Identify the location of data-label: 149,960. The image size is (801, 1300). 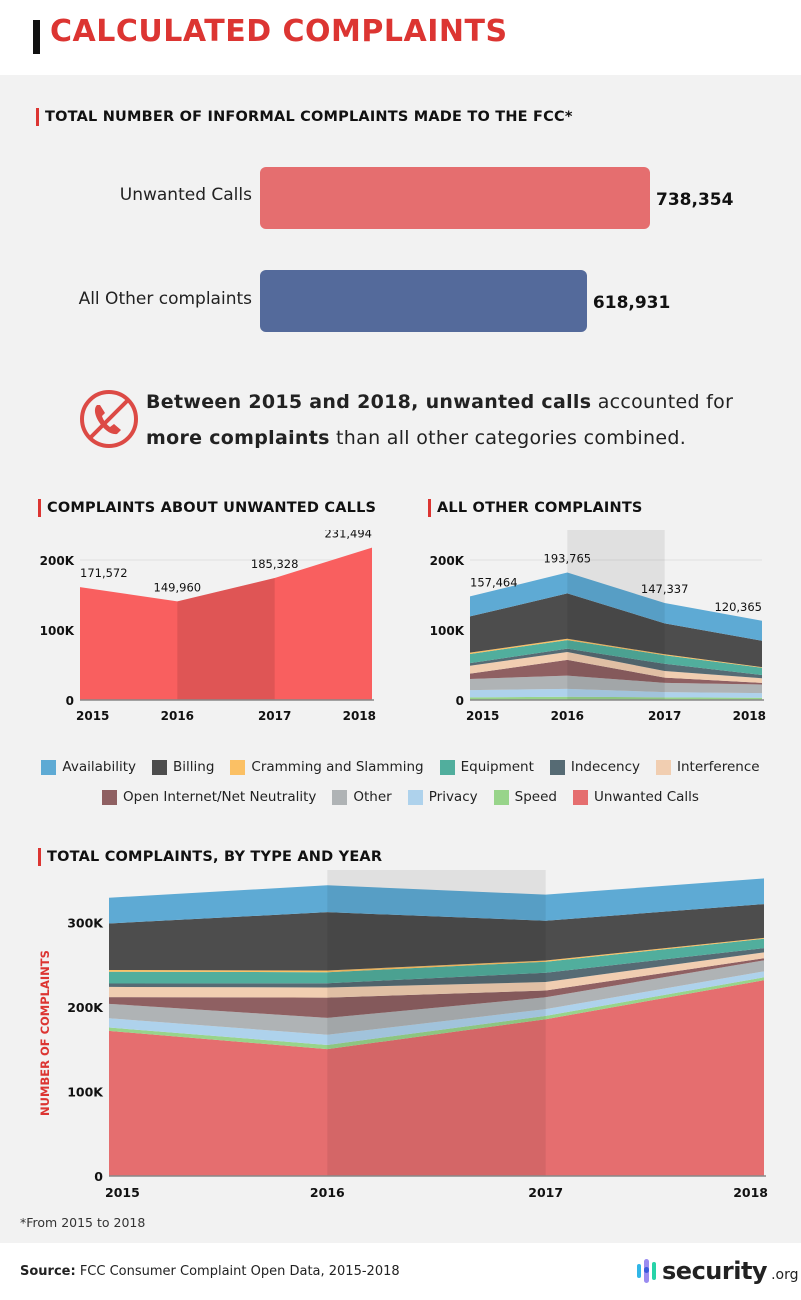
(178, 587).